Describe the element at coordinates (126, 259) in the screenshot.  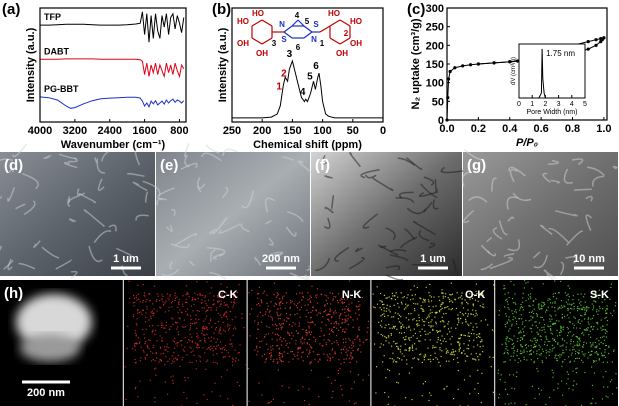
I see `scale-bar-label: 1 um` at that location.